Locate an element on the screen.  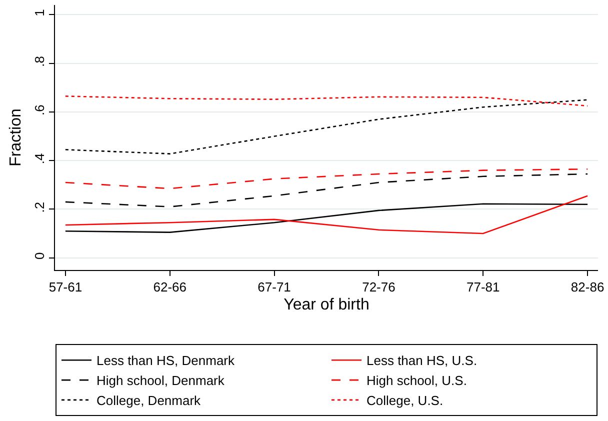
x-tick-label: 57-61 is located at coordinates (65, 287).